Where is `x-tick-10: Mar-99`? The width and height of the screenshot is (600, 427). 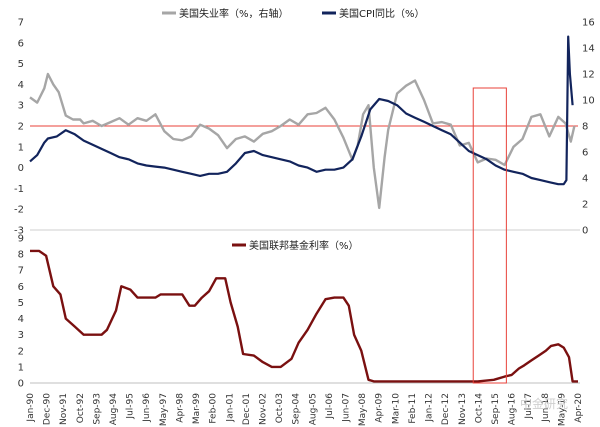 x-tick-10: Mar-99 is located at coordinates (197, 408).